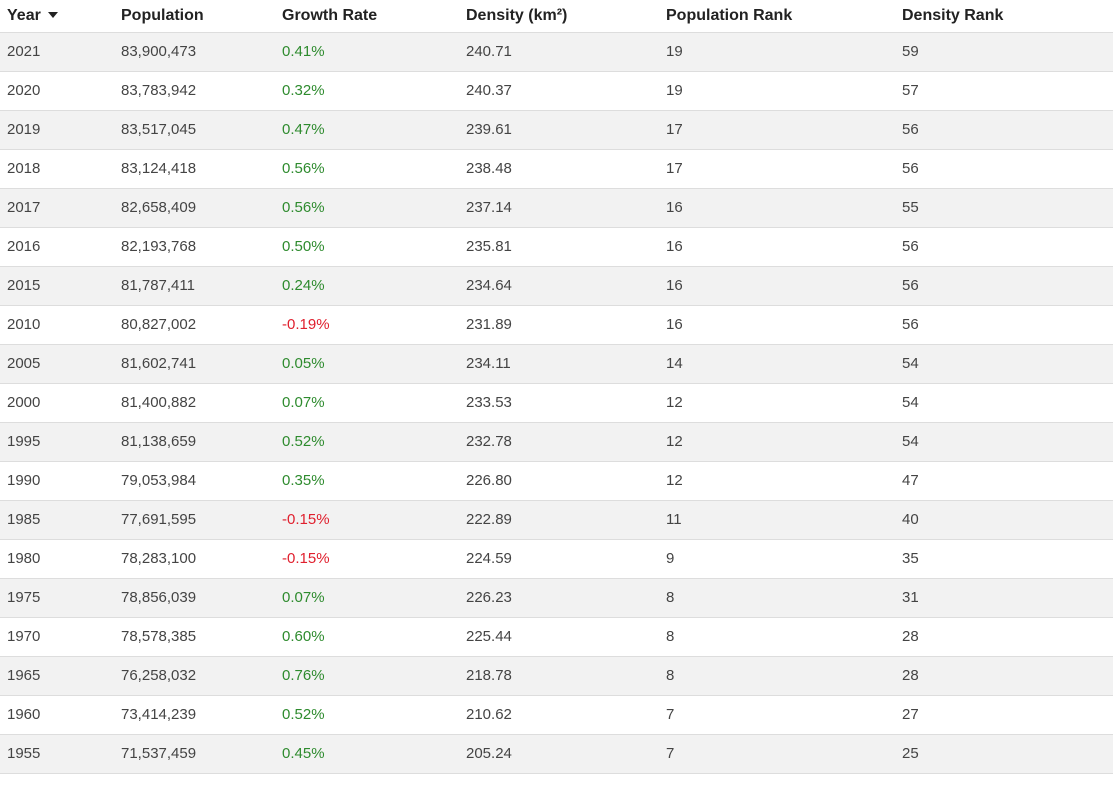 This screenshot has width=1118, height=794. What do you see at coordinates (556, 129) in the screenshot?
I see `table-row: 2019 83,517,045 0.47% 239.61 17 56` at bounding box center [556, 129].